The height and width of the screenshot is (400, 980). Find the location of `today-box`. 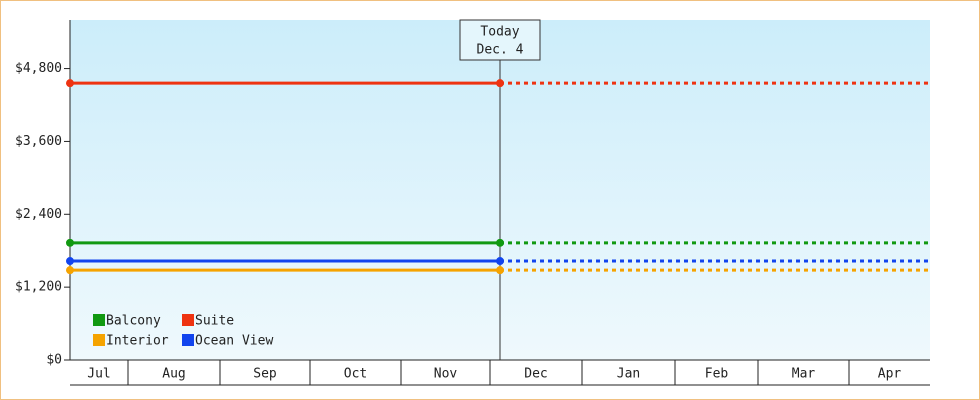

today-box is located at coordinates (500, 40).